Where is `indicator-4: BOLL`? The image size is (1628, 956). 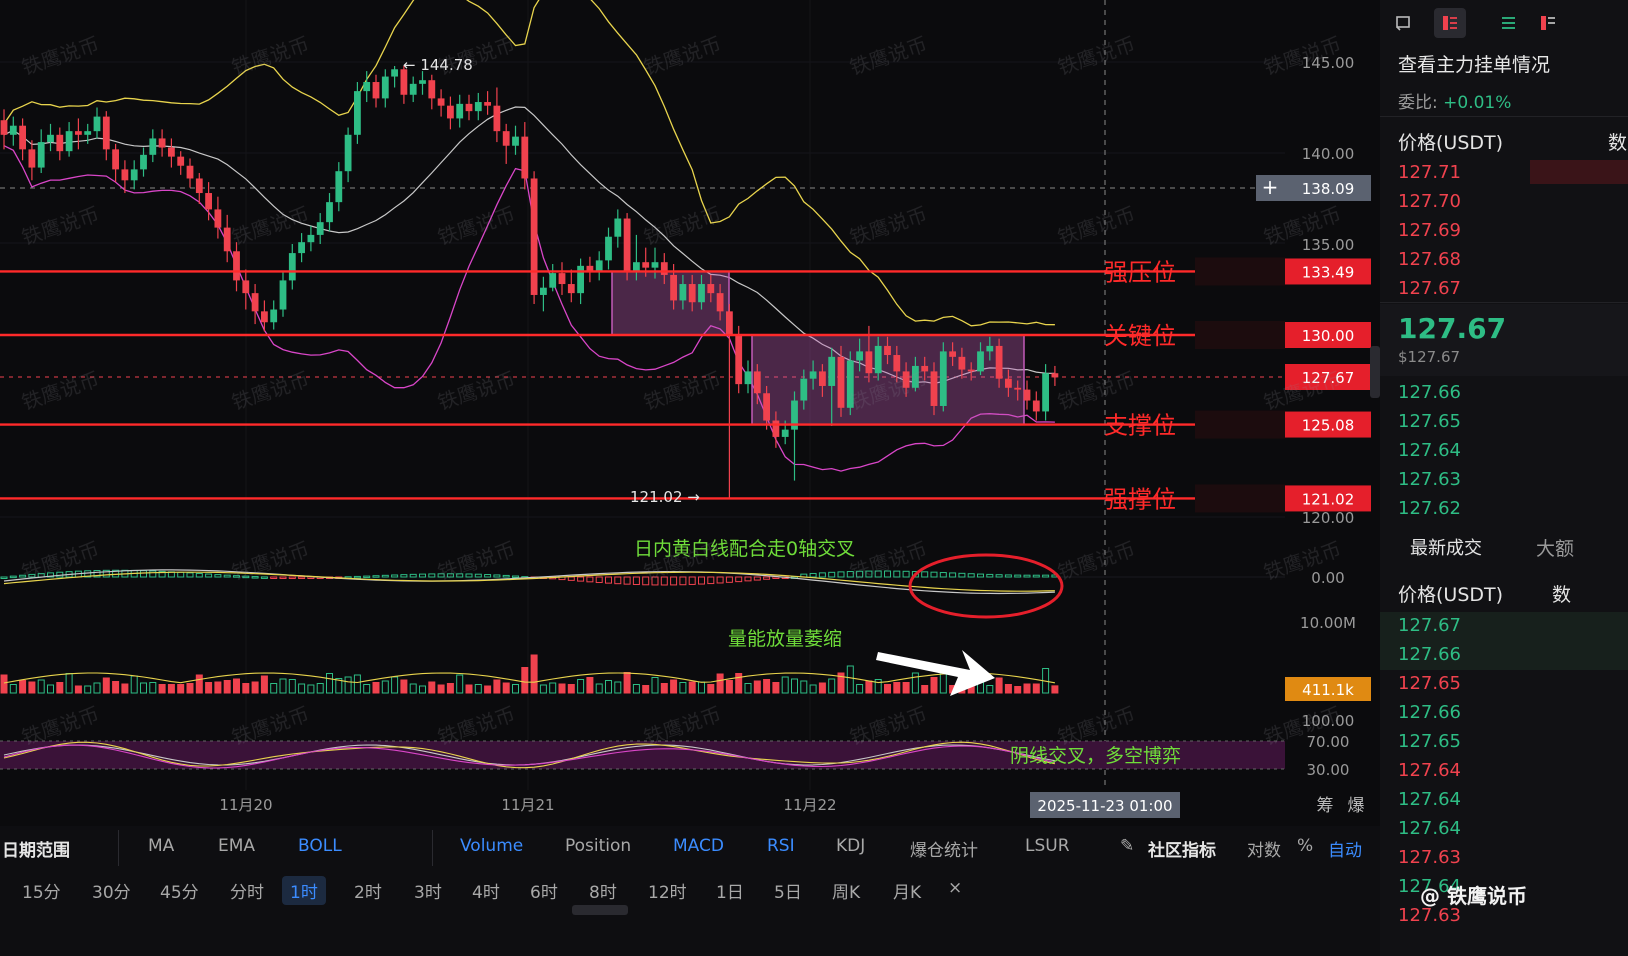 indicator-4: BOLL is located at coordinates (320, 846).